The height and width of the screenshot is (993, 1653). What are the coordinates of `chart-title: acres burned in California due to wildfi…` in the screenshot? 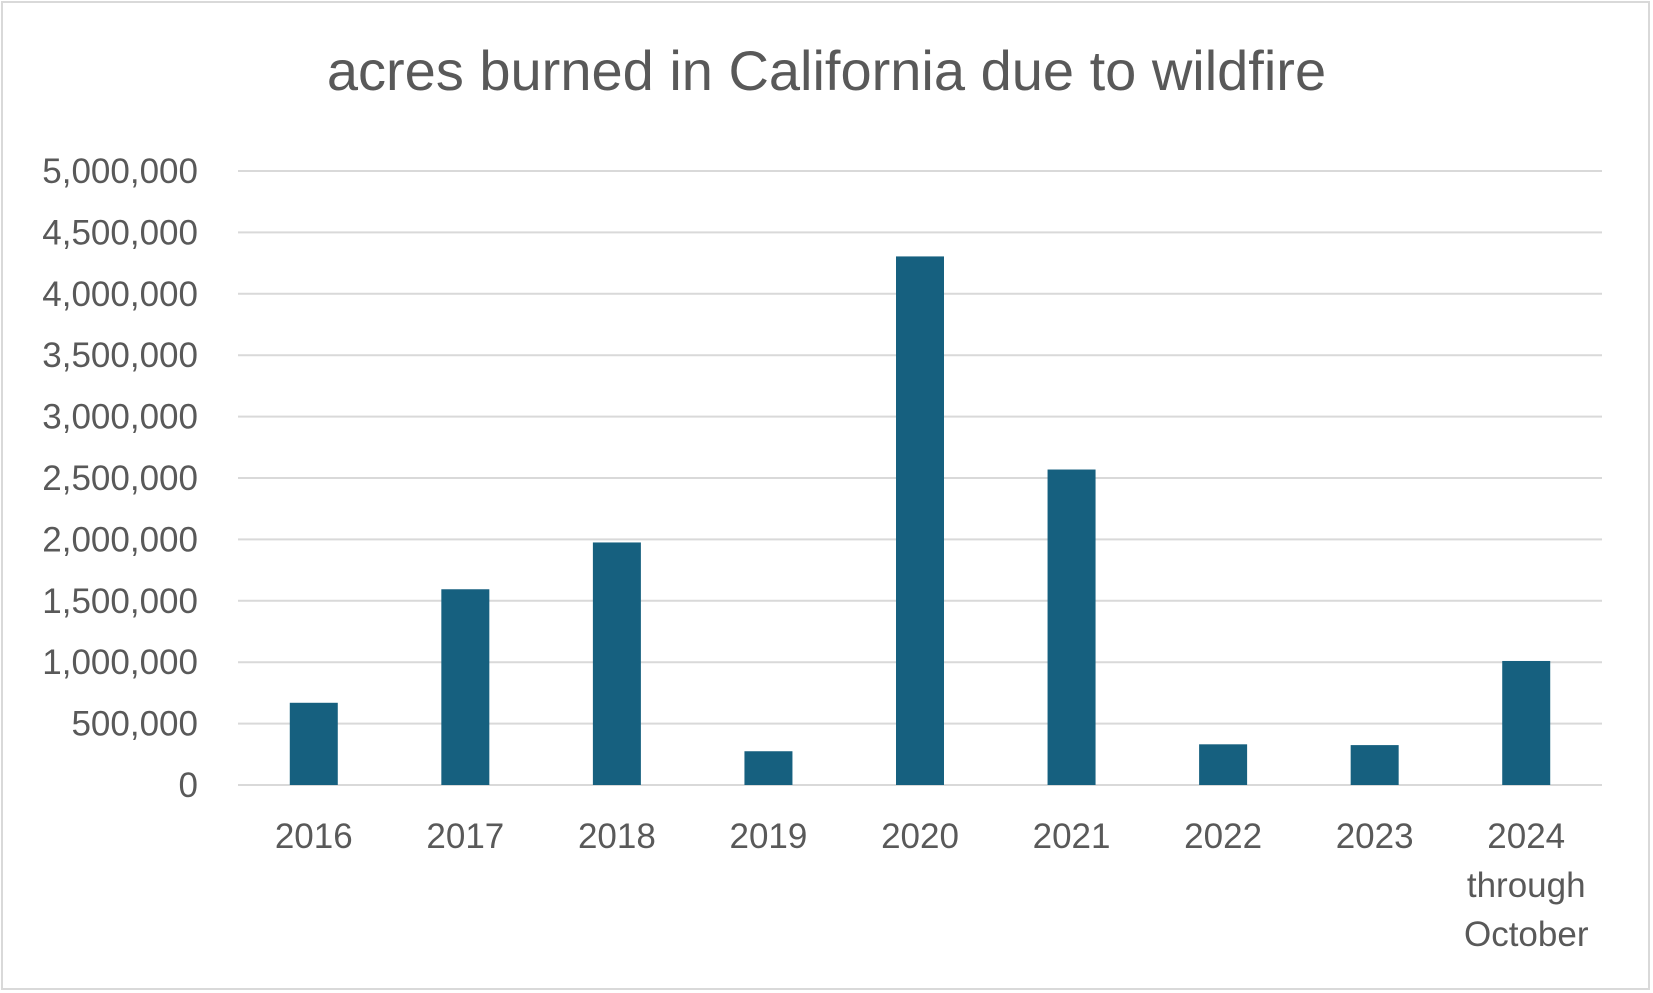 It's located at (826, 70).